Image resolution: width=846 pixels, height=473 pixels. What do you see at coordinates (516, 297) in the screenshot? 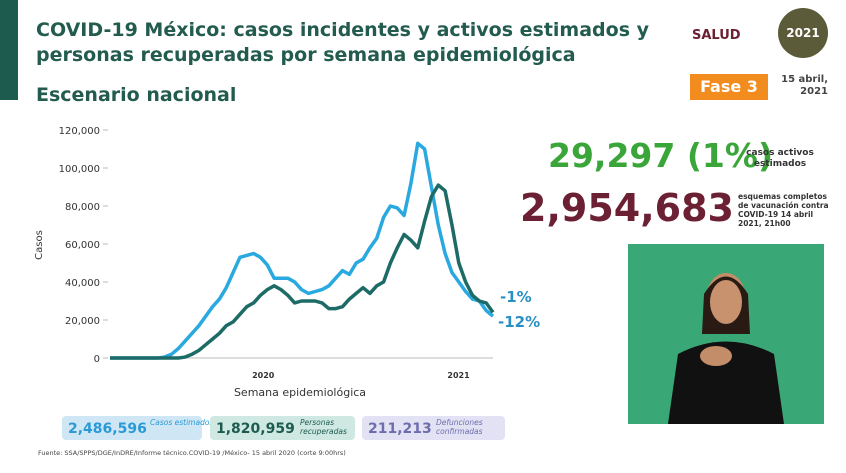
I see `end-annotation: -1%` at bounding box center [516, 297].